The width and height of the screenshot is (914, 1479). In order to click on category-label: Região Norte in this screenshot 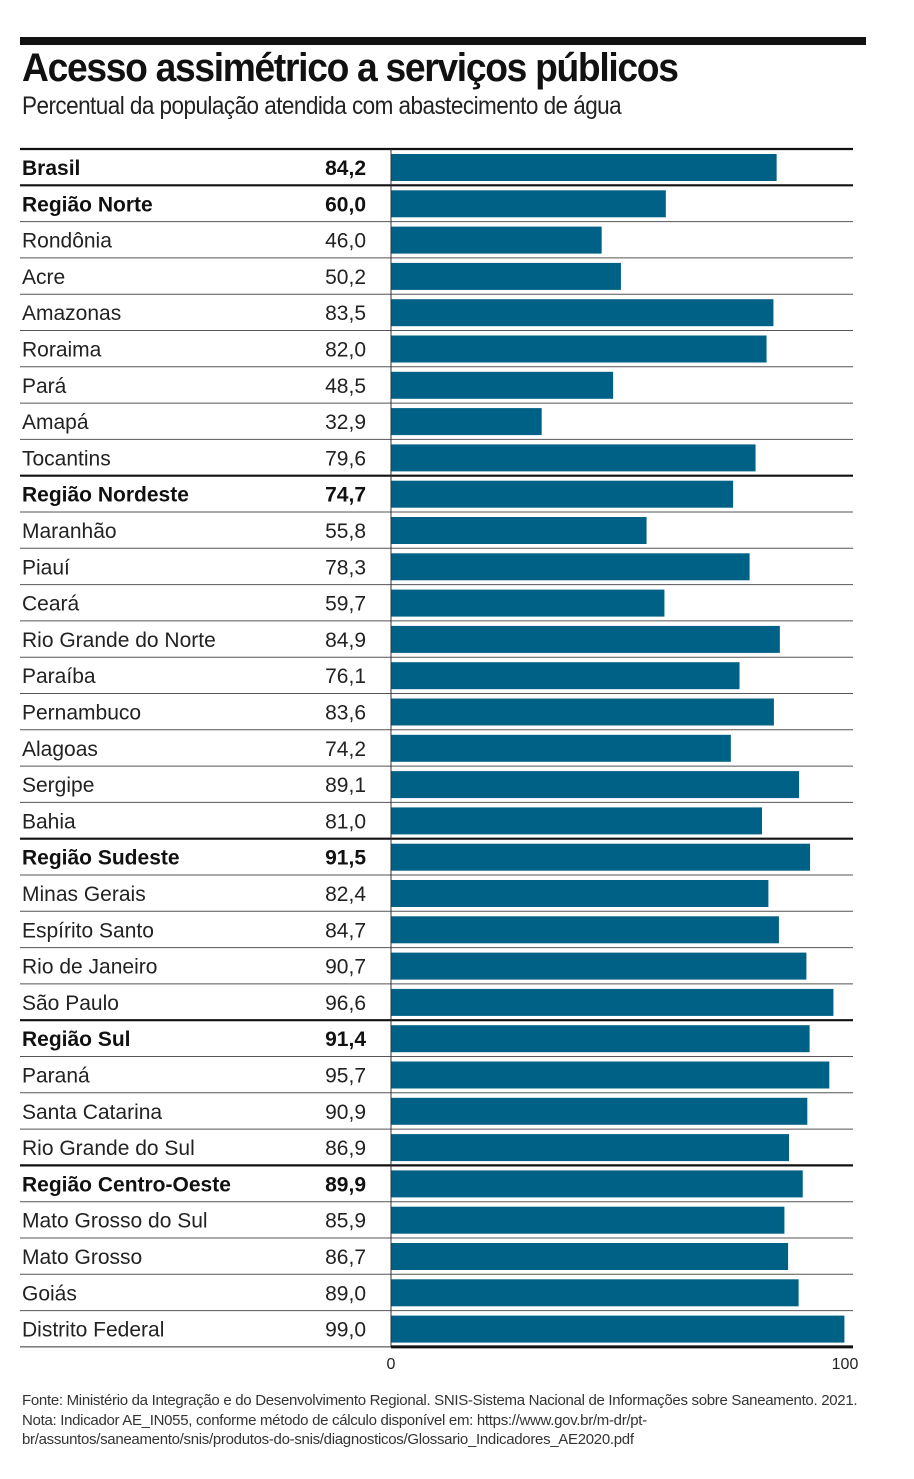, I will do `click(87, 204)`.